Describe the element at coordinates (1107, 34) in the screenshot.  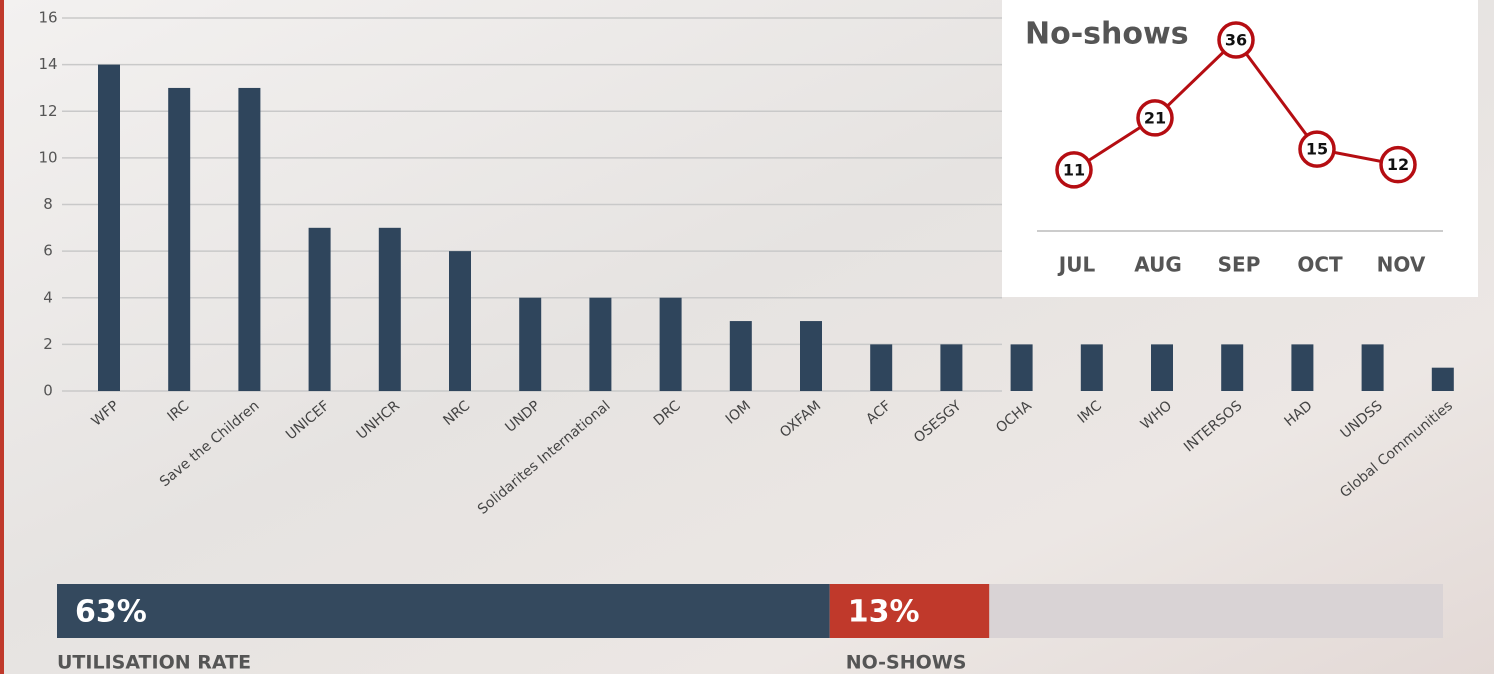
I see `inset-title: No-shows` at that location.